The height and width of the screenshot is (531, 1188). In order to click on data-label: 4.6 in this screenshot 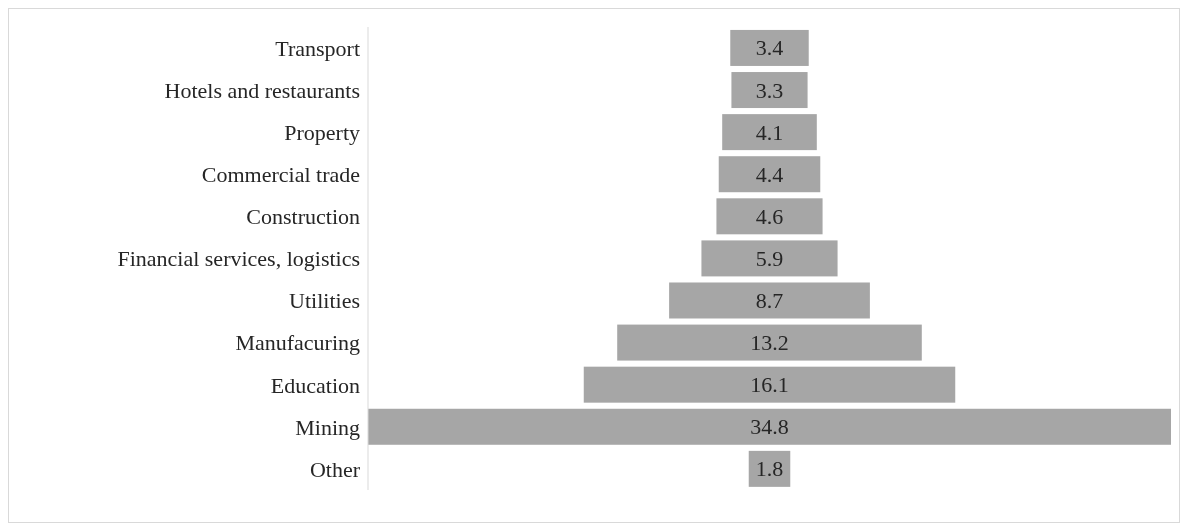, I will do `click(769, 216)`.